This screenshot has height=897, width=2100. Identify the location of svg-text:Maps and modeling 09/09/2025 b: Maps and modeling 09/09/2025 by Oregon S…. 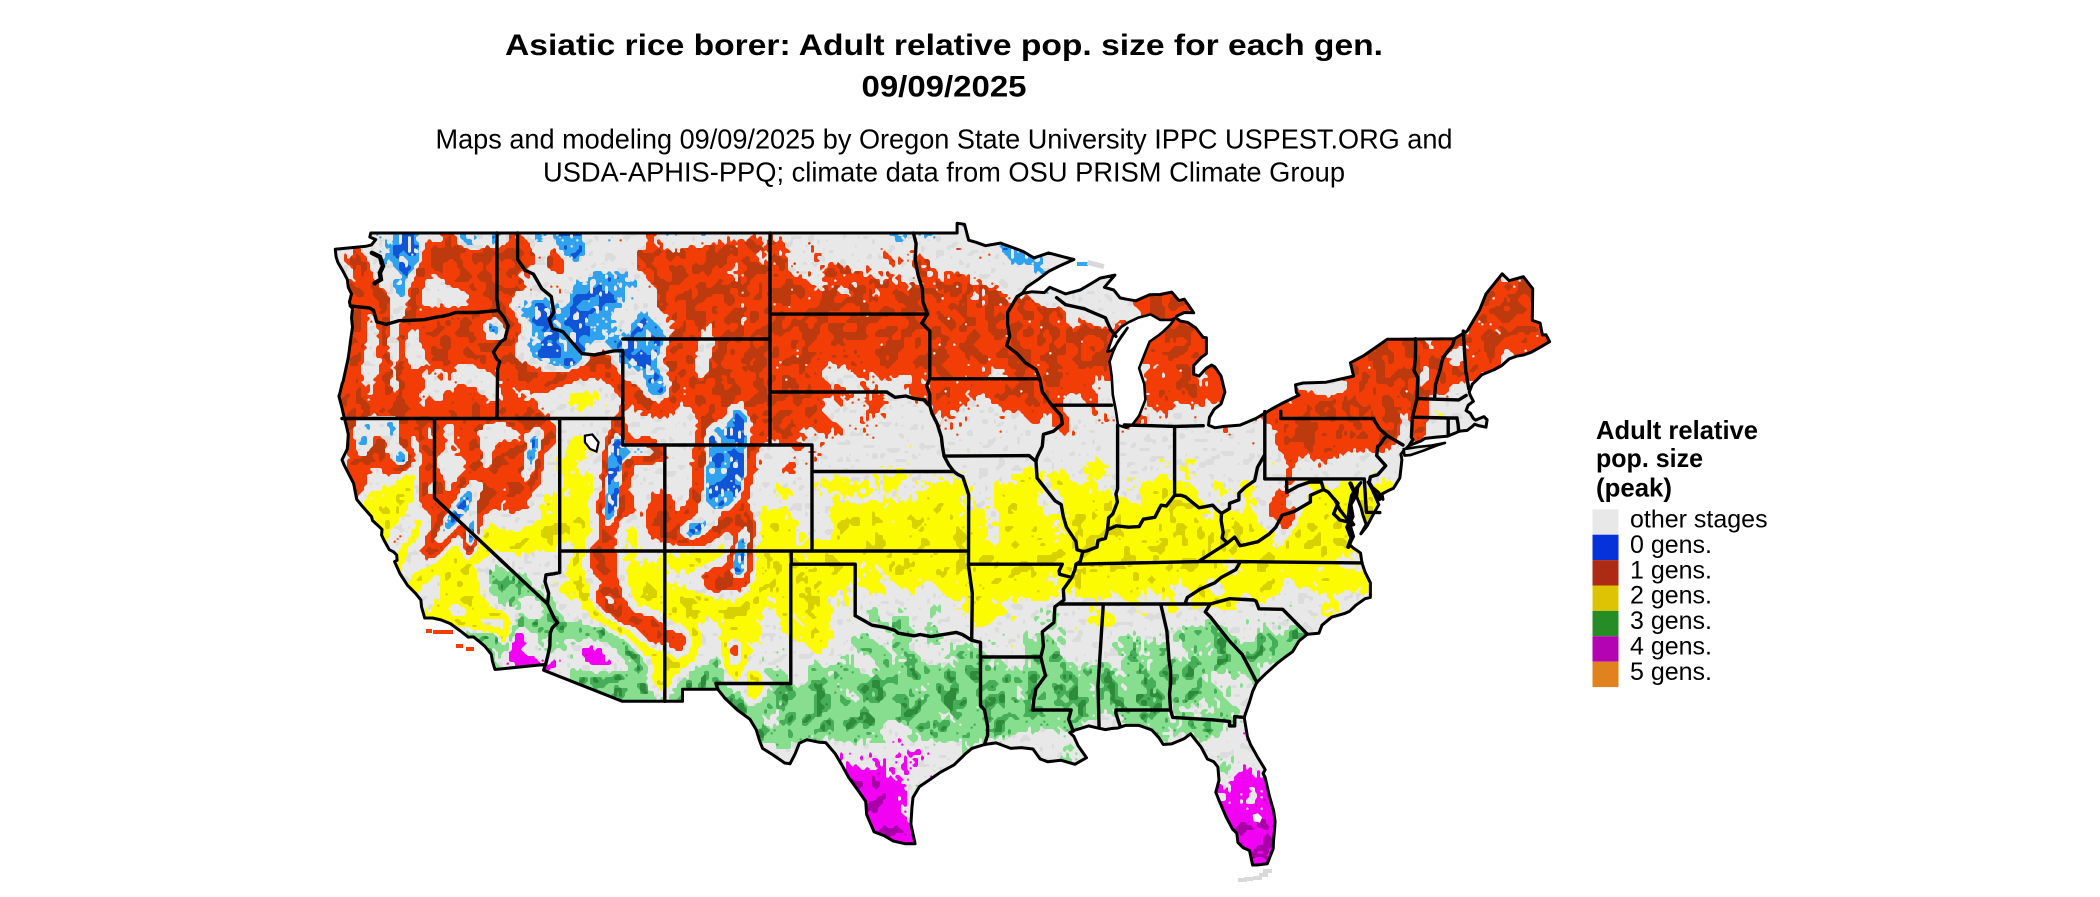
(944, 139).